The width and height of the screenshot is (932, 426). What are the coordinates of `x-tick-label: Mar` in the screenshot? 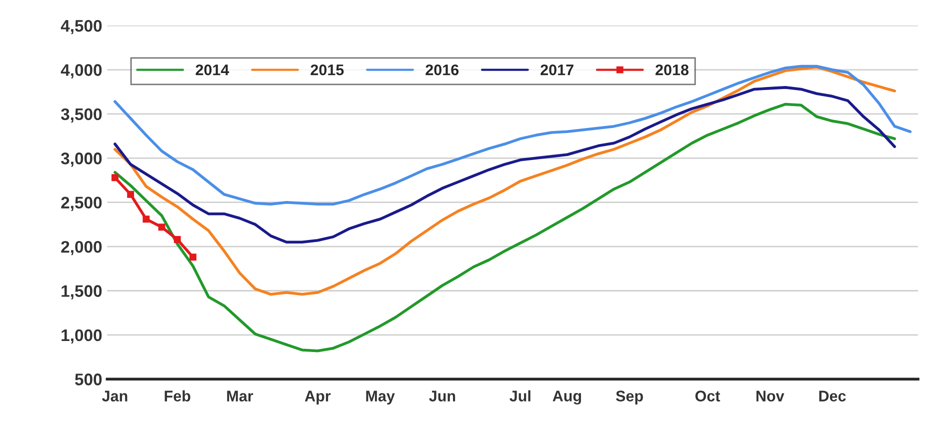 It's located at (240, 396).